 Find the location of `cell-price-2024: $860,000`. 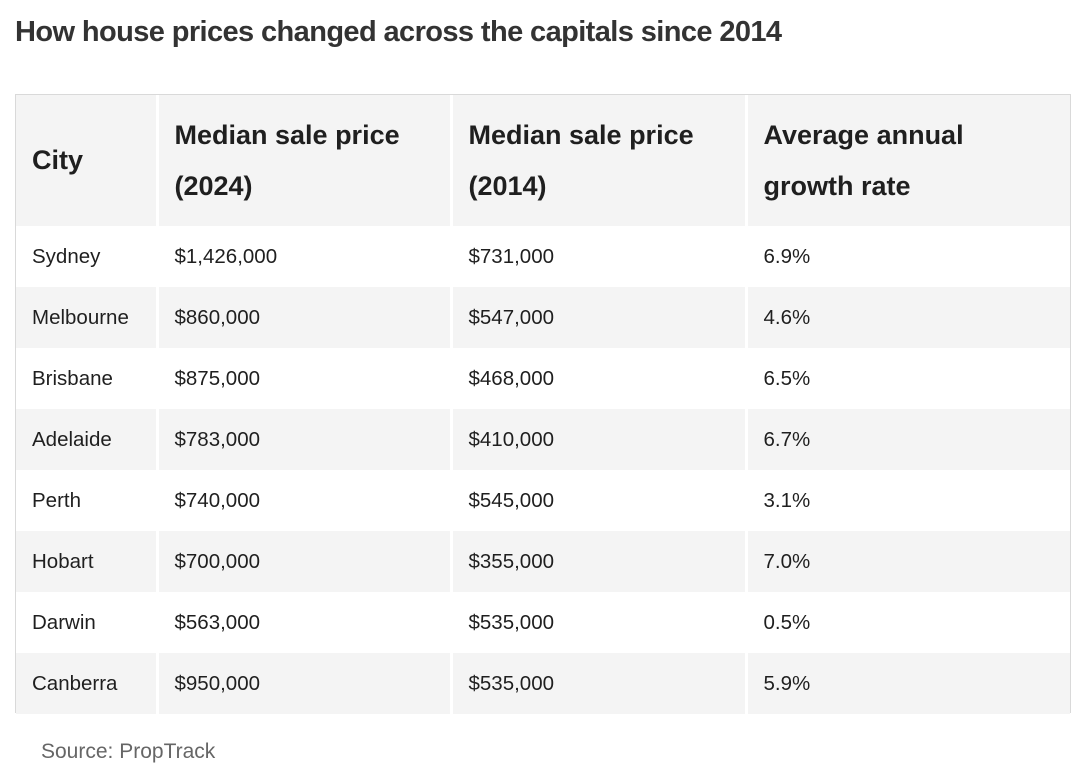

cell-price-2024: $860,000 is located at coordinates (305, 317).